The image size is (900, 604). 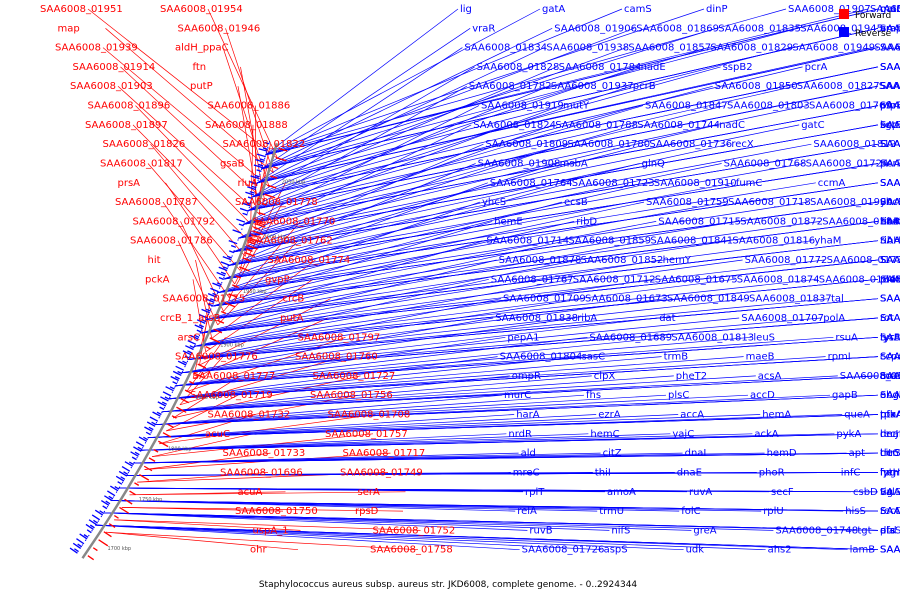 What do you see at coordinates (600, 67) in the screenshot?
I see `reverse-gene-label: SAA6008_01784` at bounding box center [600, 67].